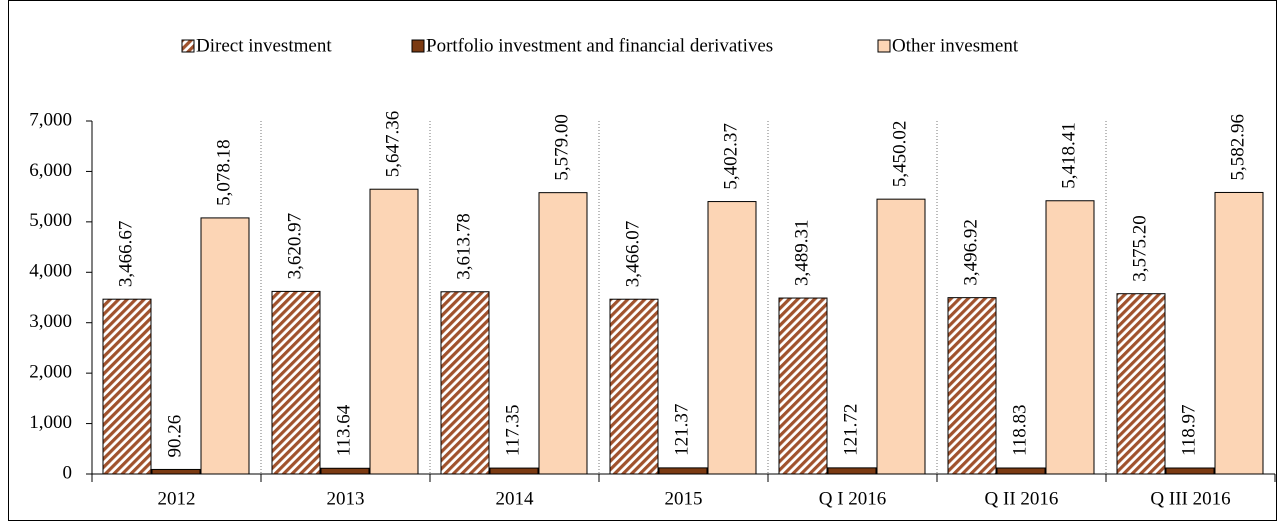 The width and height of the screenshot is (1285, 529). I want to click on value-label: 3,466.07, so click(632, 254).